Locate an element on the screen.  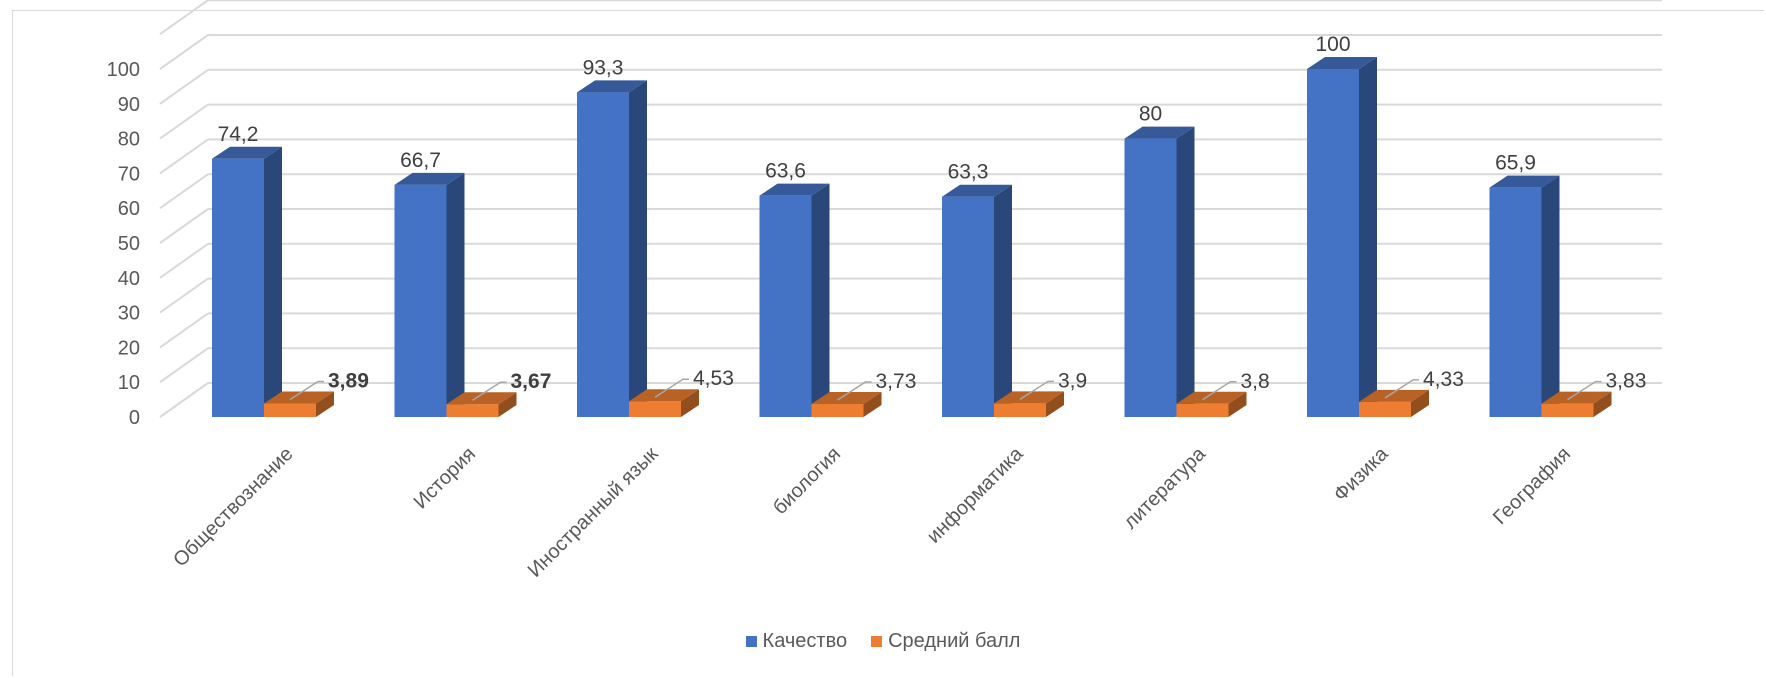
legend: Качество Средний балл is located at coordinates (883, 641).